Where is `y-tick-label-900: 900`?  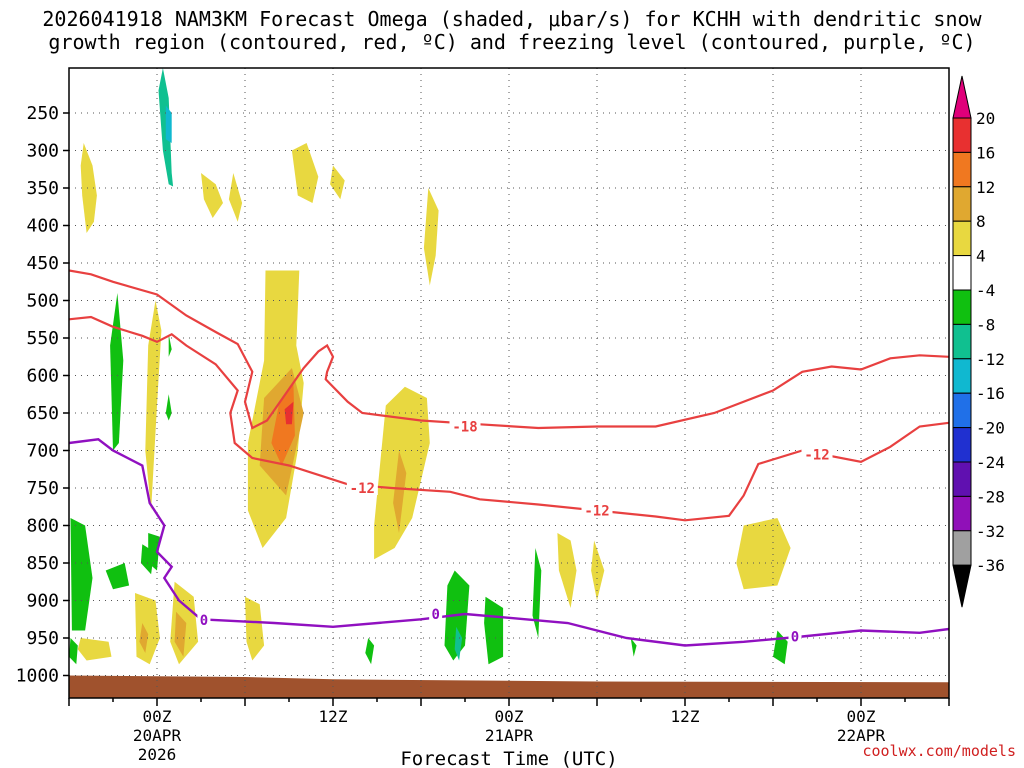 y-tick-label-900: 900 is located at coordinates (42, 601).